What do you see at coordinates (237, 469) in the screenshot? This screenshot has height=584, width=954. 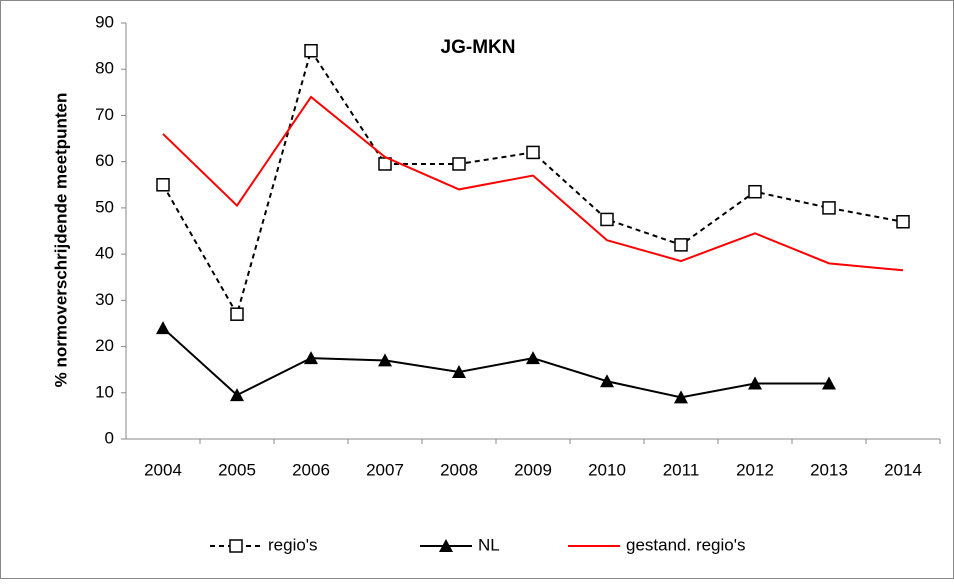 I see `x-tick-label: 2005` at bounding box center [237, 469].